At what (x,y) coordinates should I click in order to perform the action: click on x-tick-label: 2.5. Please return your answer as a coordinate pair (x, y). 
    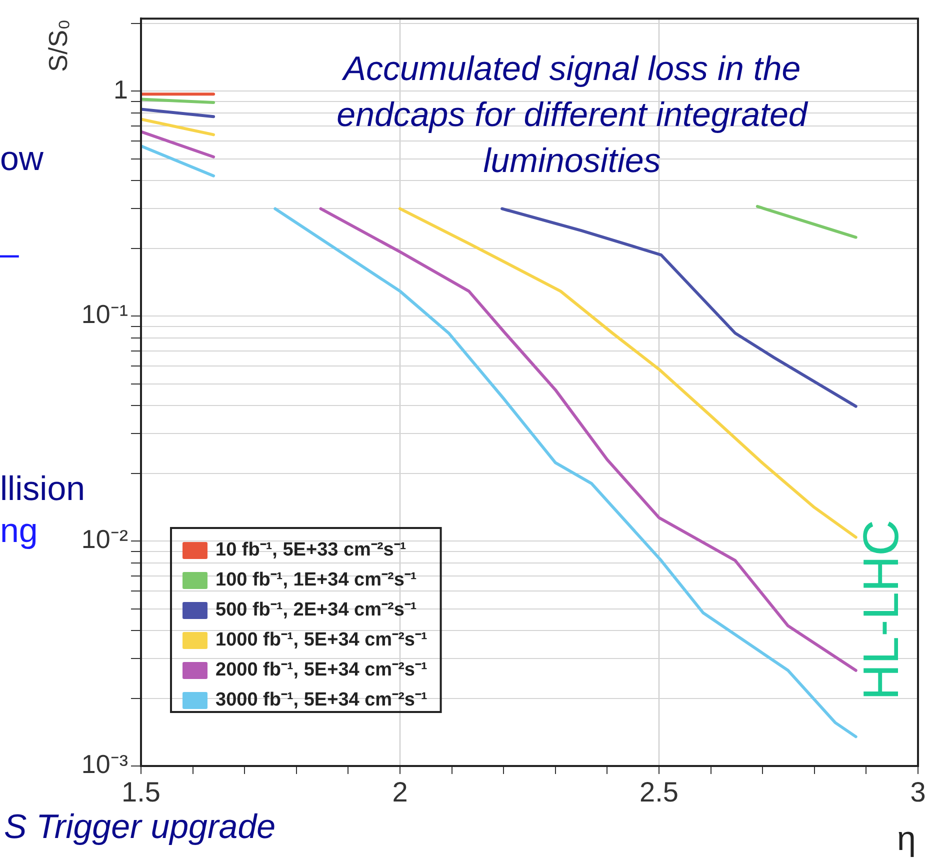
    Looking at the image, I should click on (659, 792).